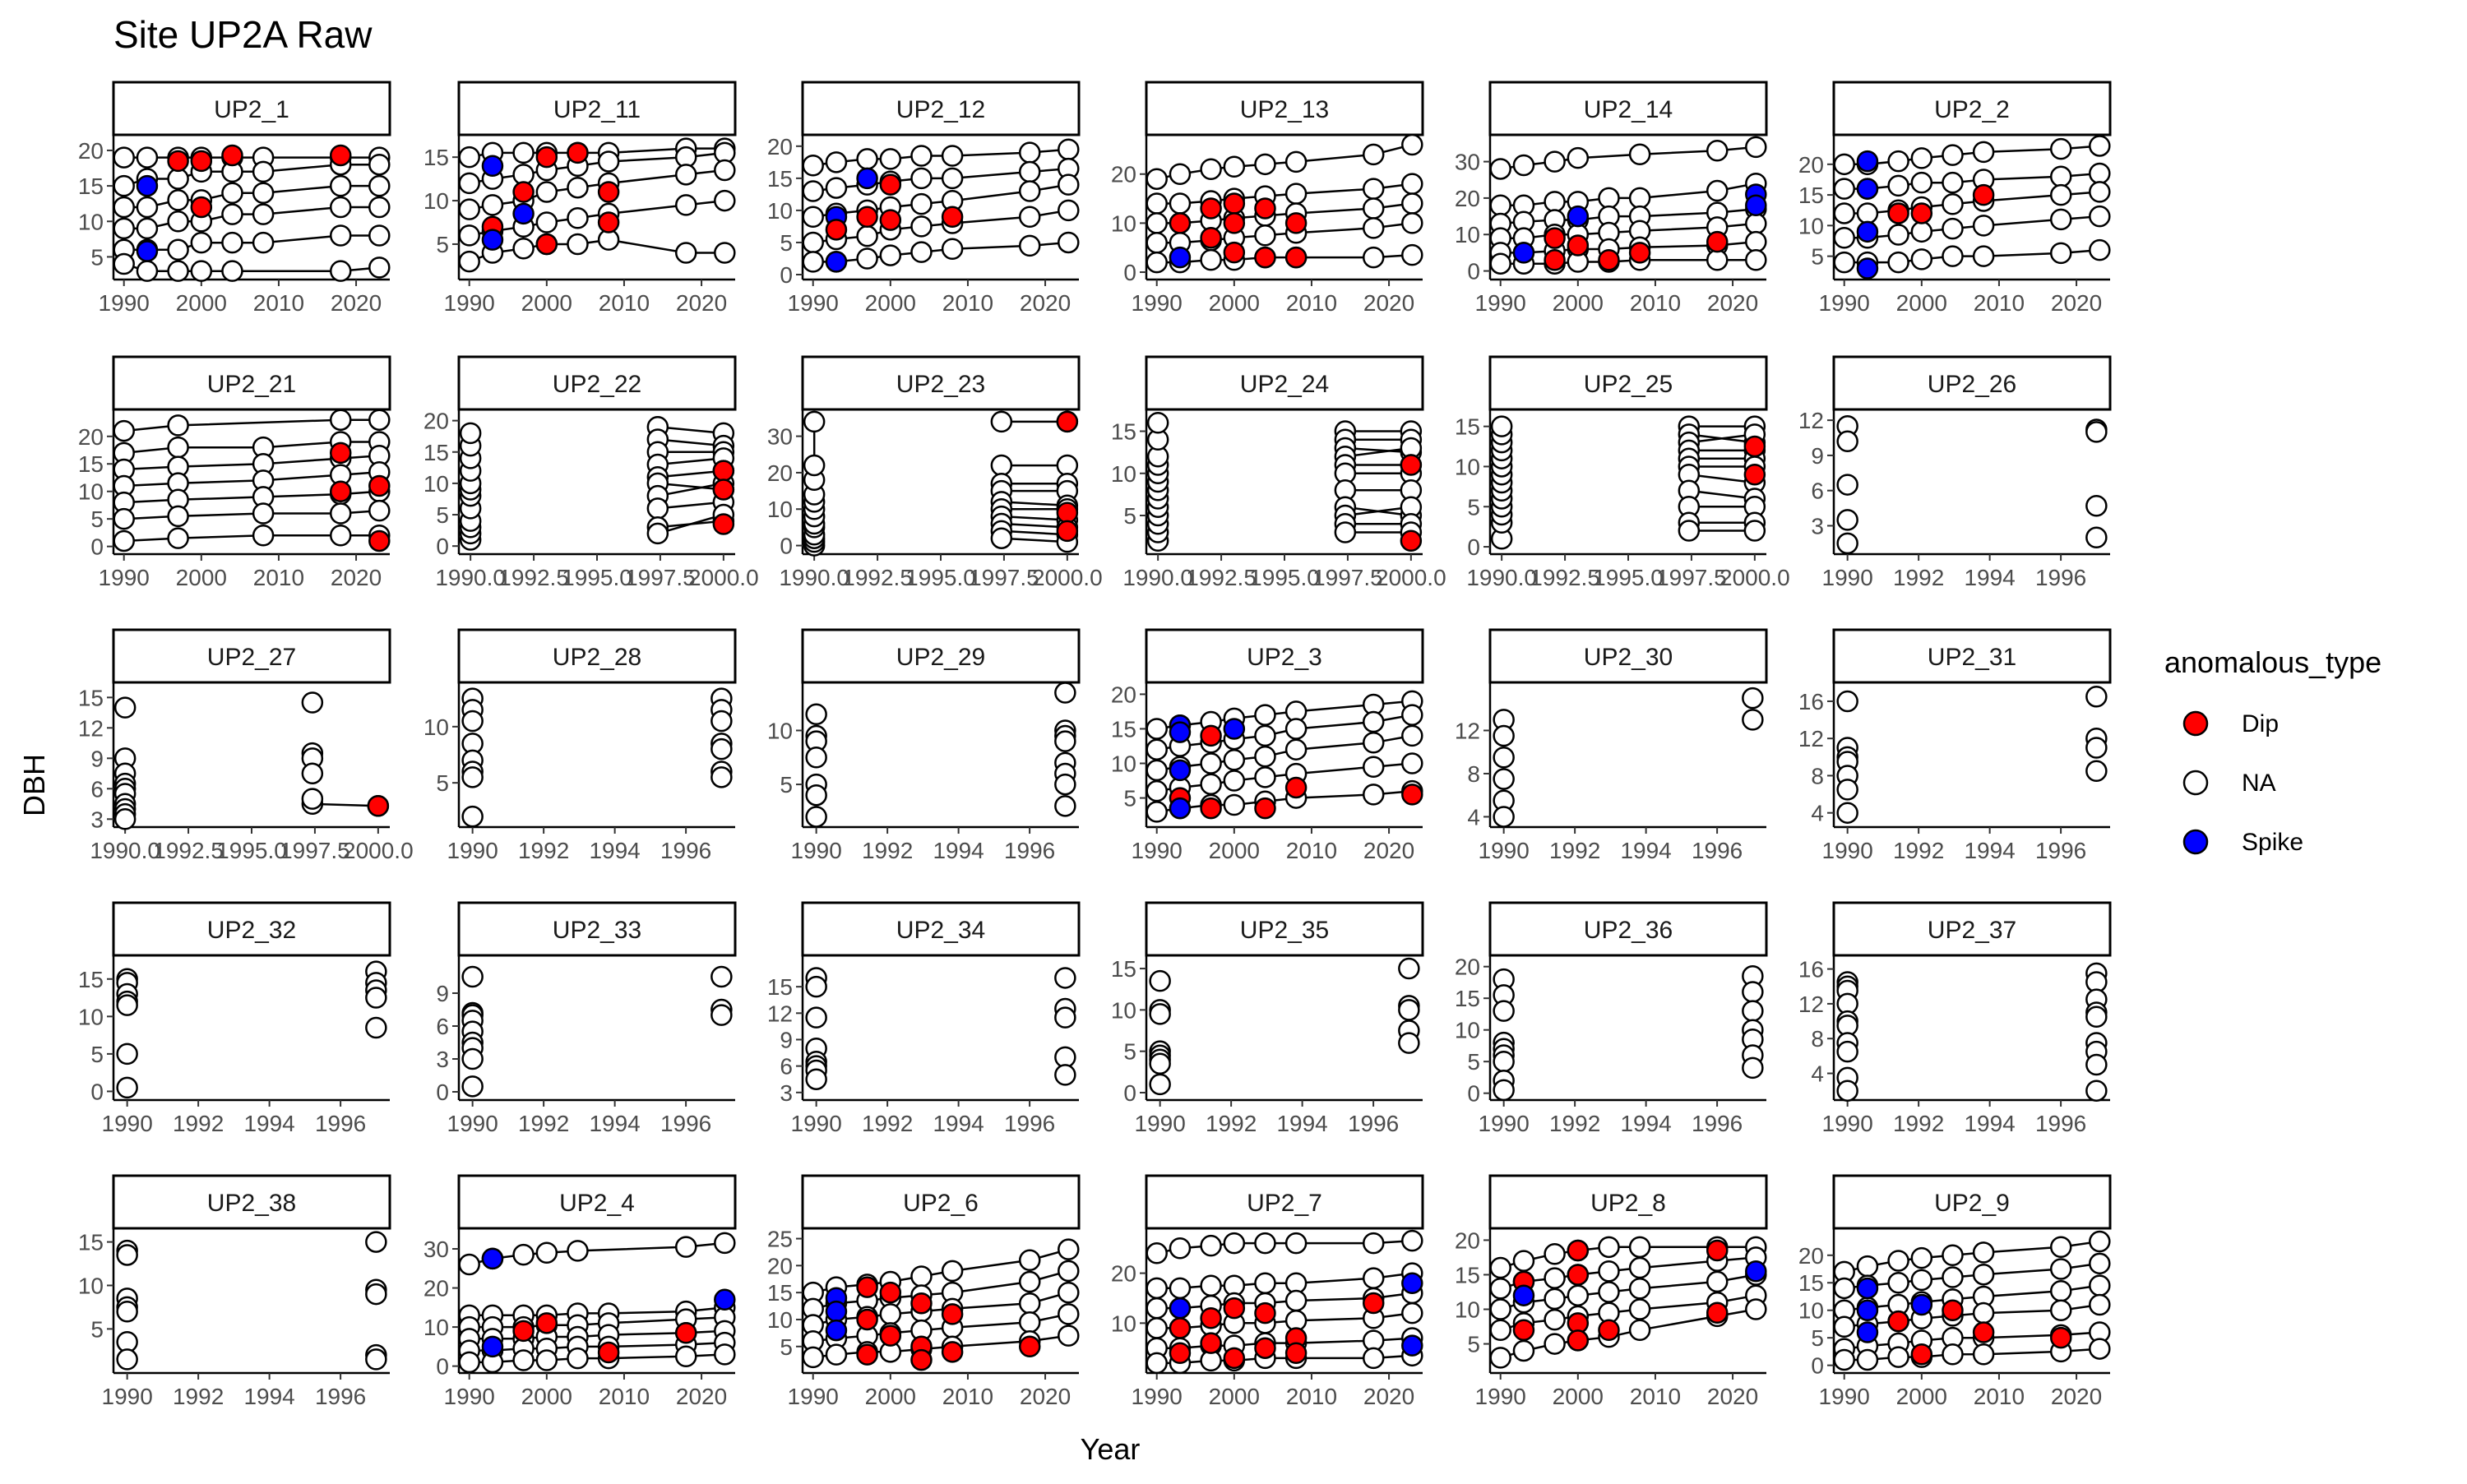 The image size is (2467, 1484). I want to click on x-tick-label: 1992, so click(1918, 1123).